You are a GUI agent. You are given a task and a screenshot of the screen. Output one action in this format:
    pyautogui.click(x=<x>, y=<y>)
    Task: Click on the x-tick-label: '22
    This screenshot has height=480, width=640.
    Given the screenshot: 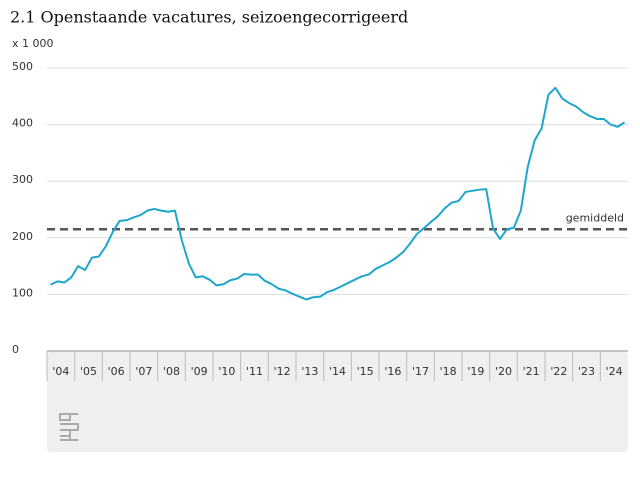 What is the action you would take?
    pyautogui.click(x=558, y=371)
    